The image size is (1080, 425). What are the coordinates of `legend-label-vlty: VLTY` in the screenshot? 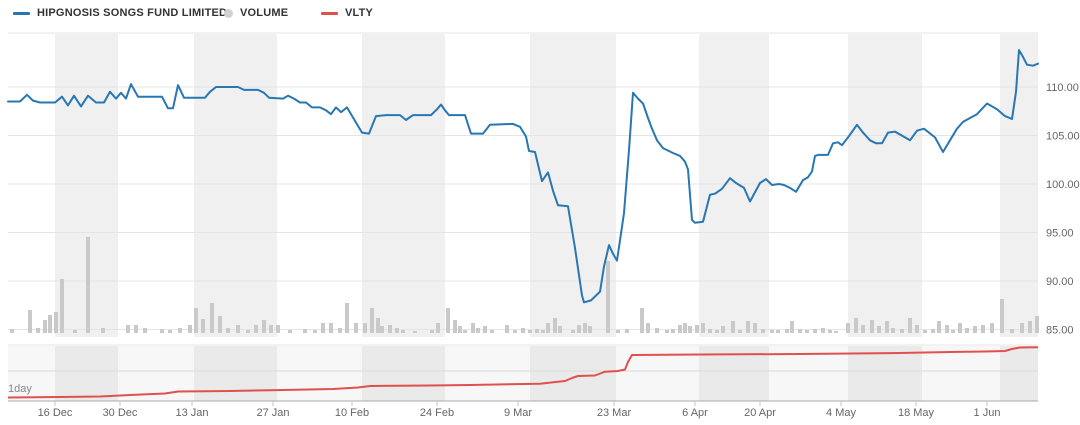 It's located at (359, 13).